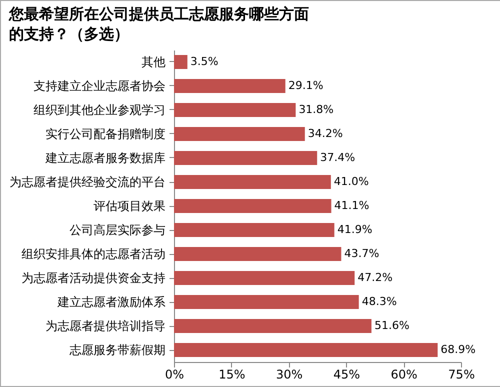 The height and width of the screenshot is (387, 500). What do you see at coordinates (289, 375) in the screenshot?
I see `x-tick-label: 30%` at bounding box center [289, 375].